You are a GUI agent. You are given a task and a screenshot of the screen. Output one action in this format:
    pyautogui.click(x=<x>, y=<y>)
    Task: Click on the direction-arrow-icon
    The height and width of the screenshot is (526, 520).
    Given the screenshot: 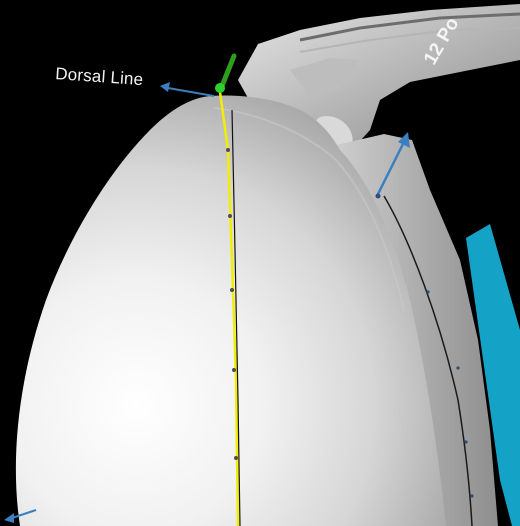 What is the action you would take?
    pyautogui.click(x=493, y=375)
    